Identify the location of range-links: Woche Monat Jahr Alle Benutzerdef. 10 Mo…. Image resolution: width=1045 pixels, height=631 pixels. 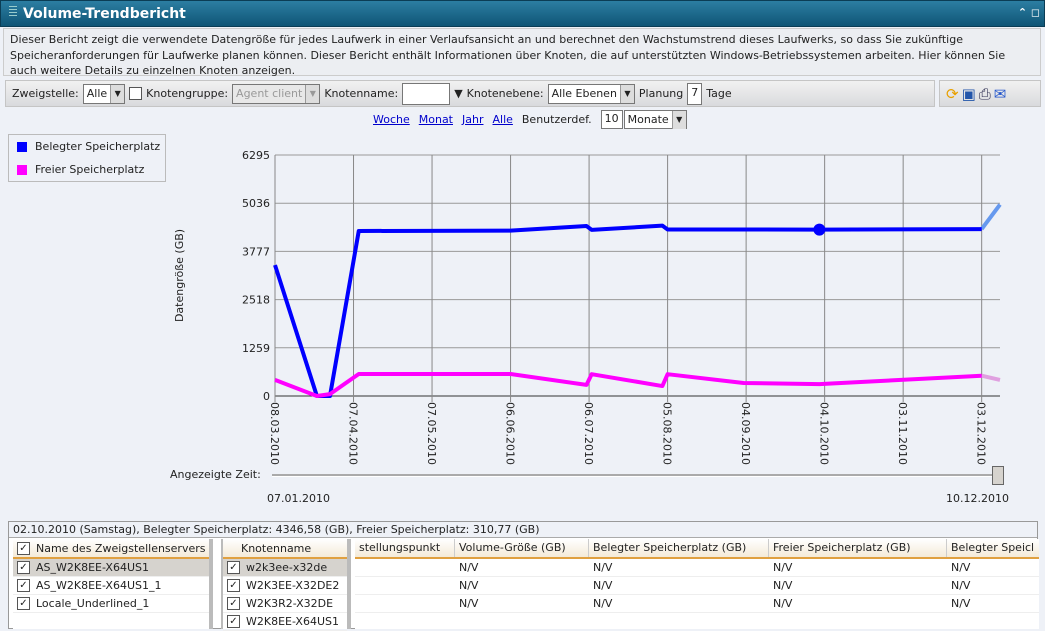
(530, 119).